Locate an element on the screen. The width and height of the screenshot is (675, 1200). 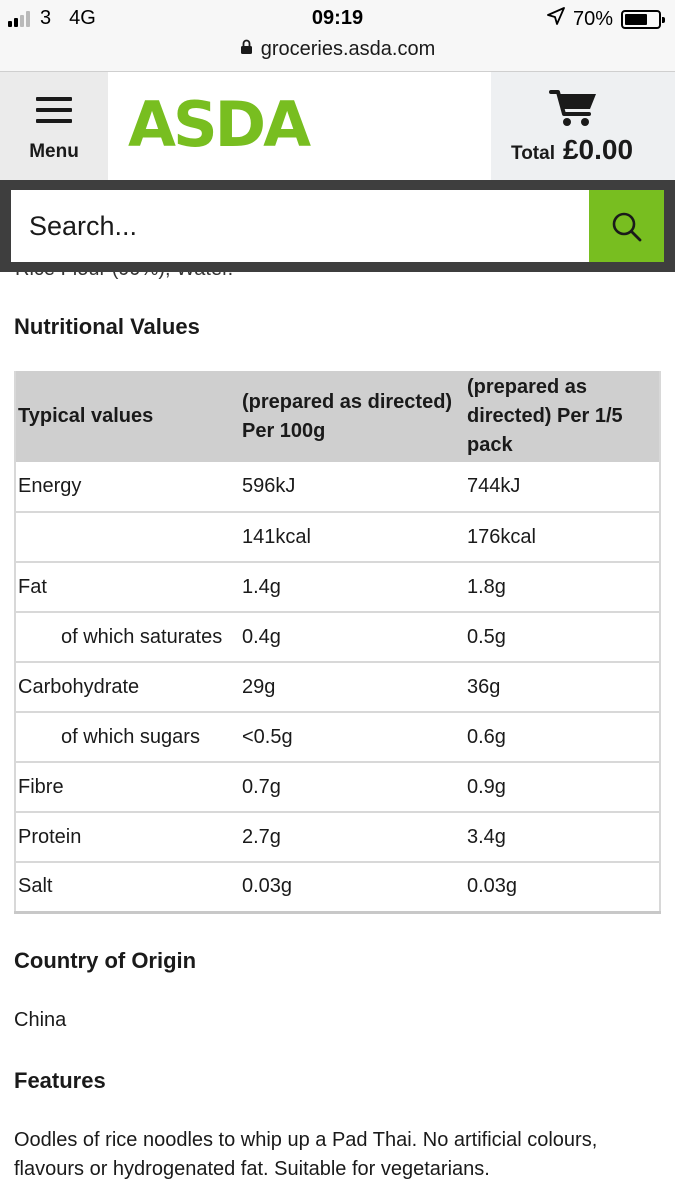
column-header-per-100g: (prepared as directed) Per 100g is located at coordinates (352, 416).